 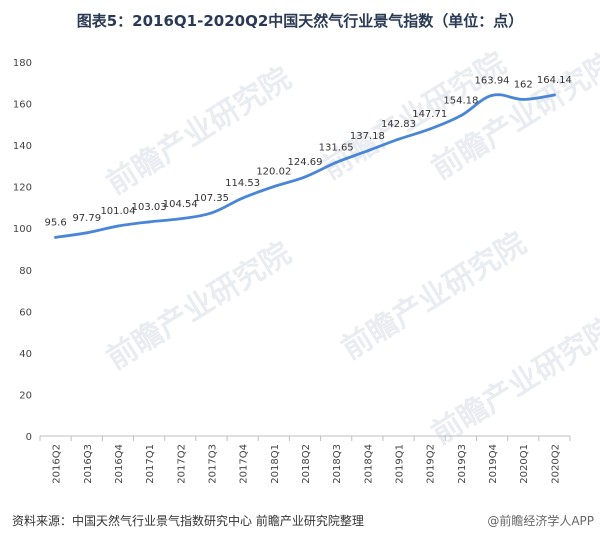 I want to click on x-tick-label: 2019Q4, so click(x=493, y=464).